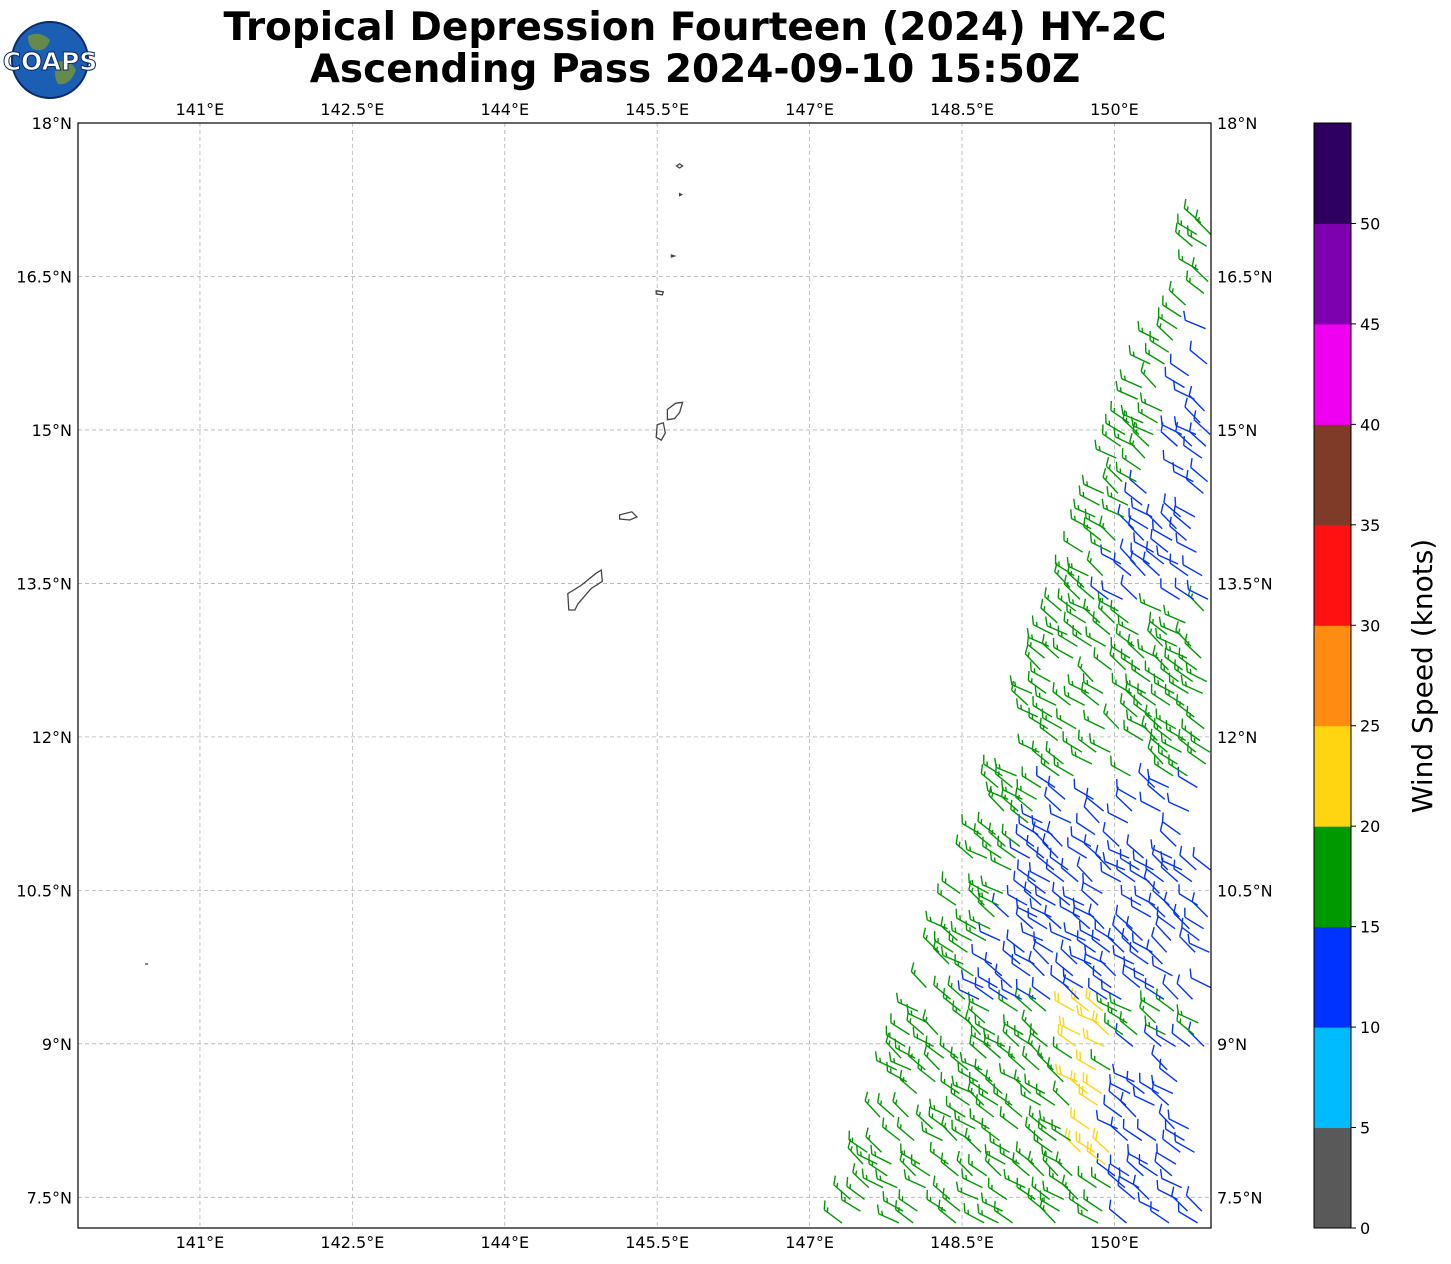 The image size is (1451, 1264). I want to click on lon-tick-label-bottom: 148.5°E, so click(962, 1242).